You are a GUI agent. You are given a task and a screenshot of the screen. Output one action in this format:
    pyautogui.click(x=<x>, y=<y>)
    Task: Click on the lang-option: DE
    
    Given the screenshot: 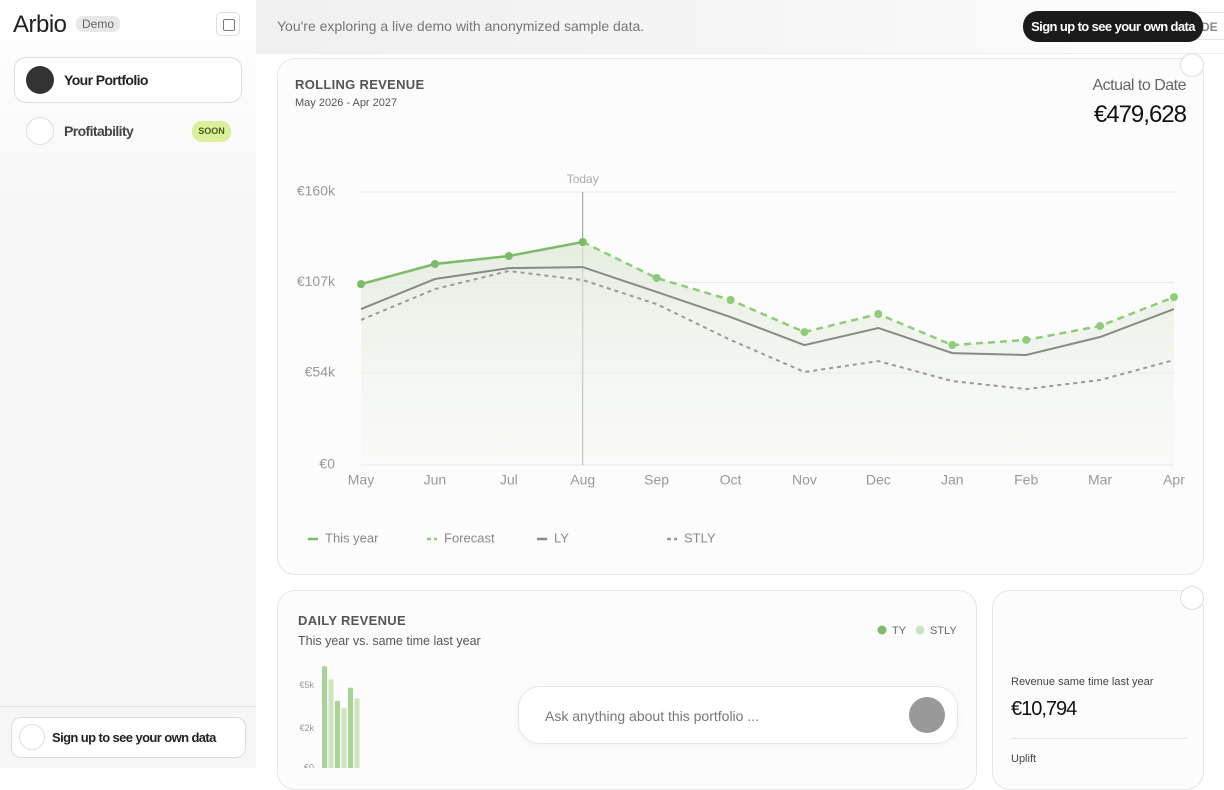 What is the action you would take?
    pyautogui.click(x=1209, y=27)
    